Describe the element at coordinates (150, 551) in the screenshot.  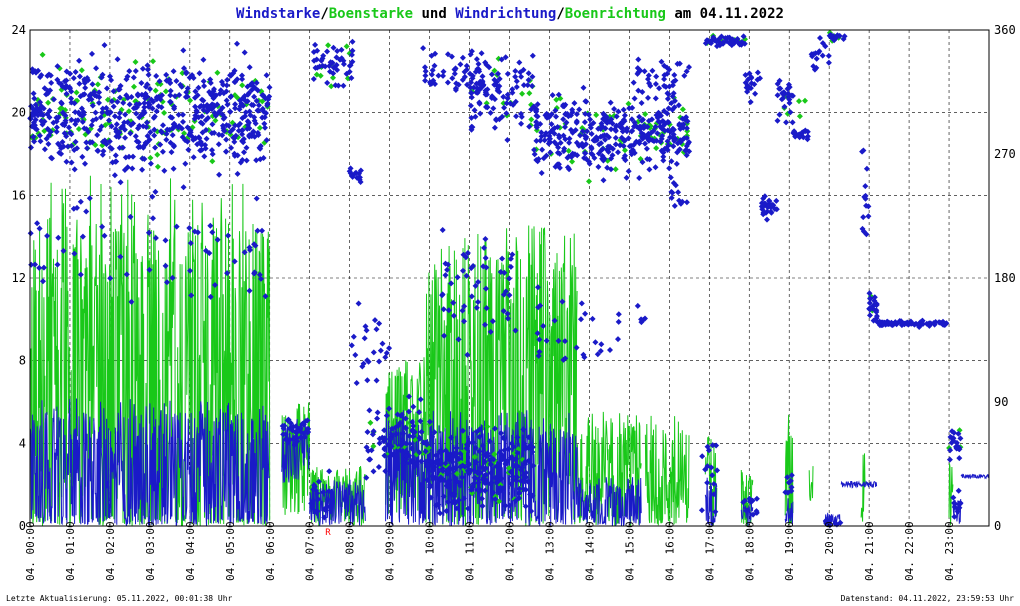
I see `x-tick-label: 04. 03:00` at that location.